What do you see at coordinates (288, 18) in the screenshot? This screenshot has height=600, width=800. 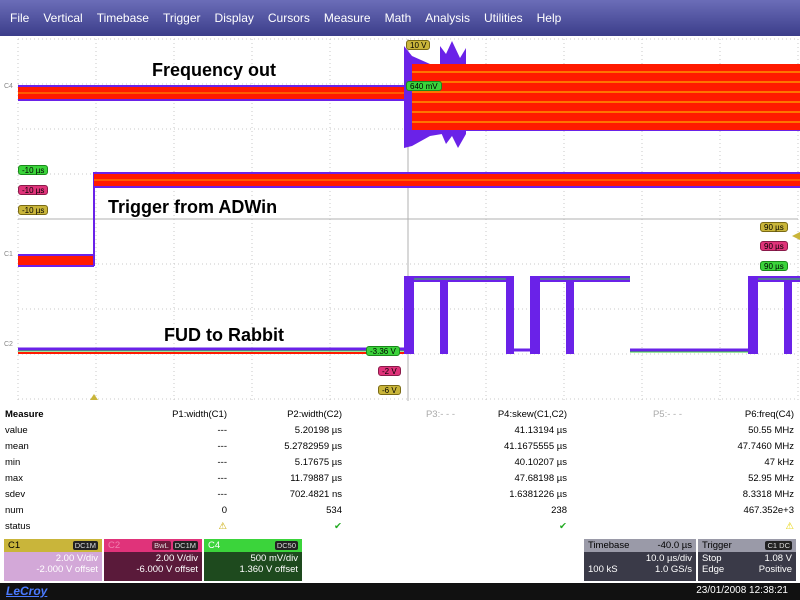 I see `menu-cursors: Cursors` at bounding box center [288, 18].